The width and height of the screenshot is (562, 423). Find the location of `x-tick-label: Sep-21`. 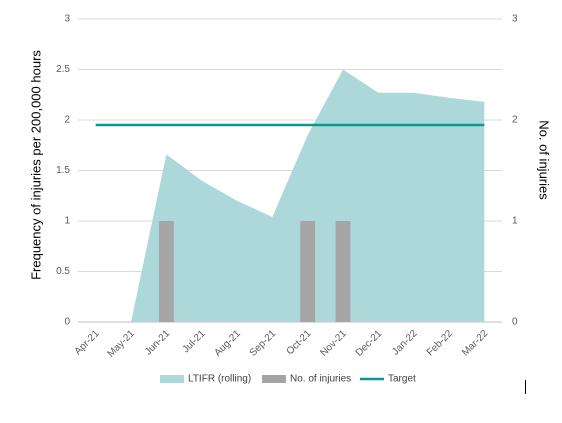

x-tick-label: Sep-21 is located at coordinates (263, 343).